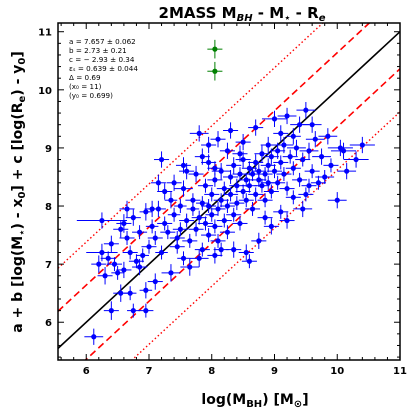 This screenshot has height=415, width=415. I want to click on y-tick-label: 6, so click(48, 323).